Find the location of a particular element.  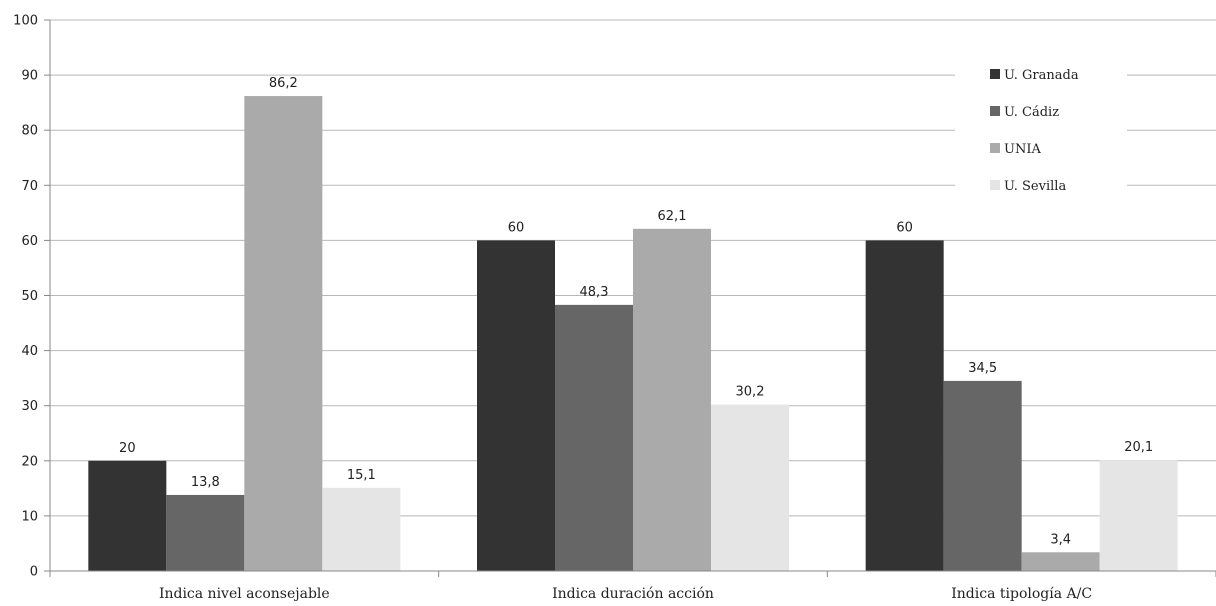

y-tick-label: 90 is located at coordinates (29, 76).